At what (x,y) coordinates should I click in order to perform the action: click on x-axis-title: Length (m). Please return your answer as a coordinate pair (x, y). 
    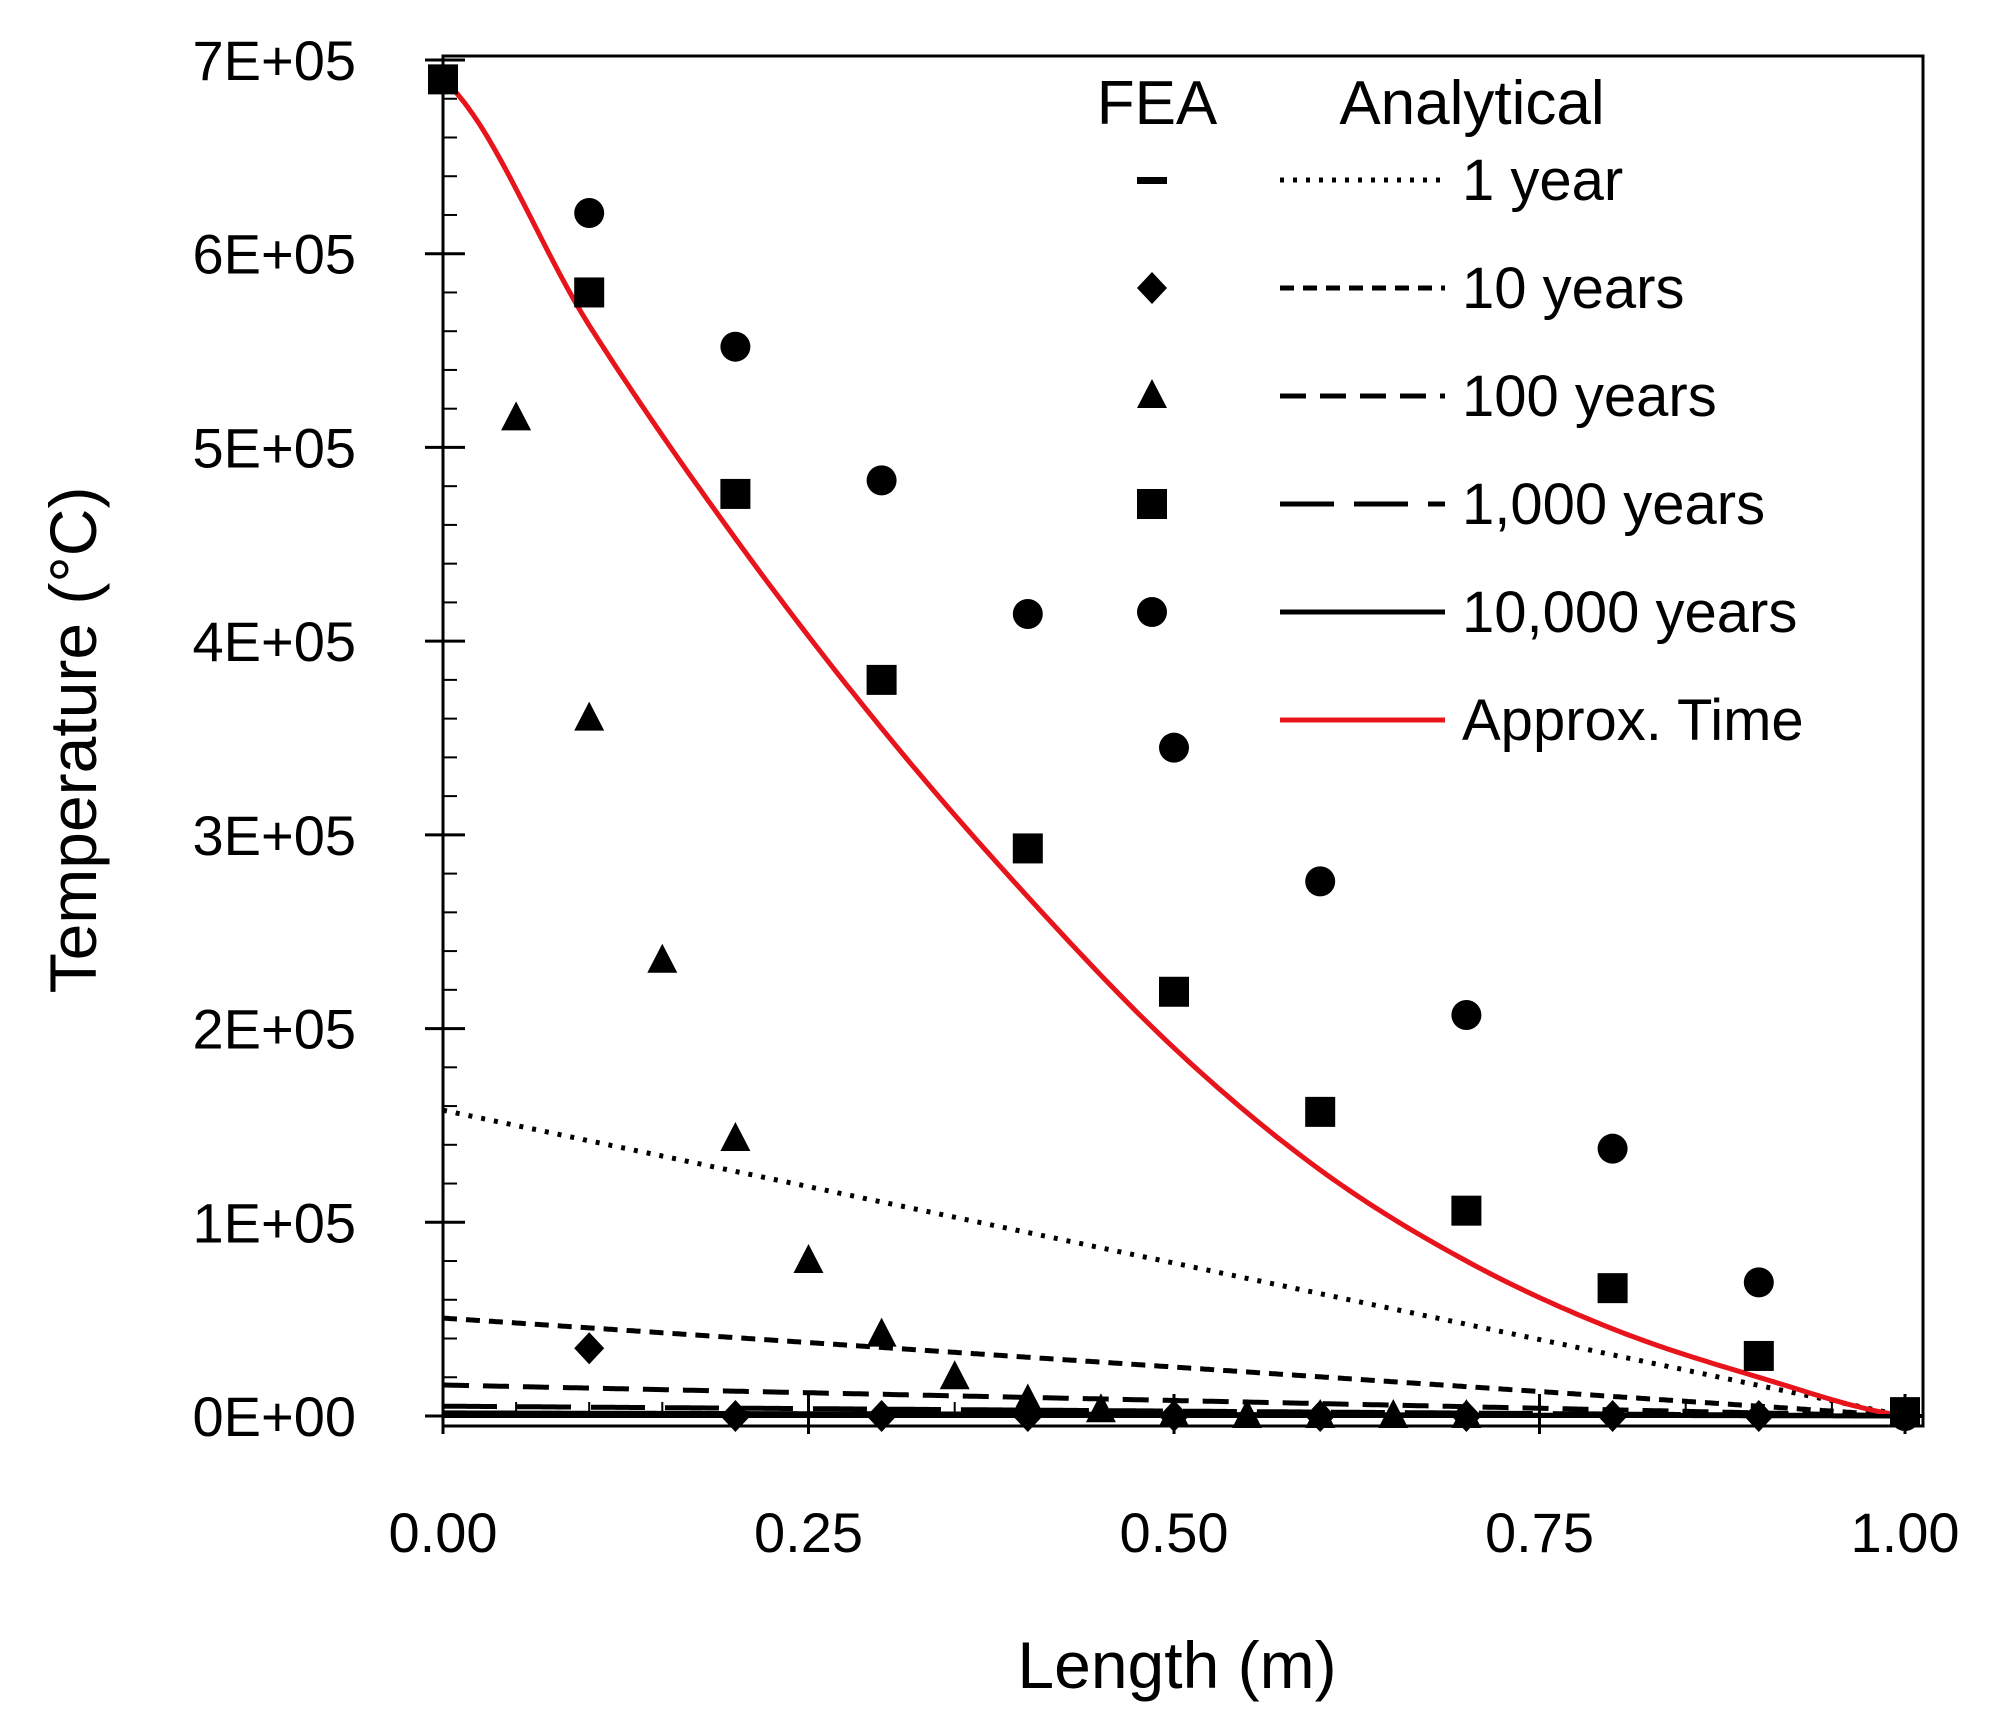
    Looking at the image, I should click on (1176, 1665).